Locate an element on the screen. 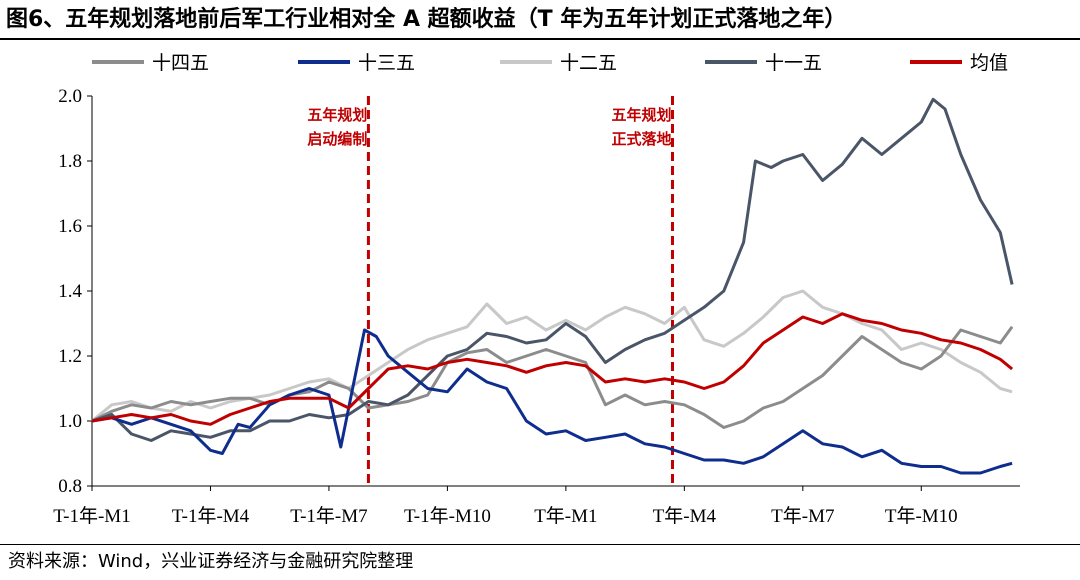  x-tick-label: T-1年-M10 is located at coordinates (447, 516).